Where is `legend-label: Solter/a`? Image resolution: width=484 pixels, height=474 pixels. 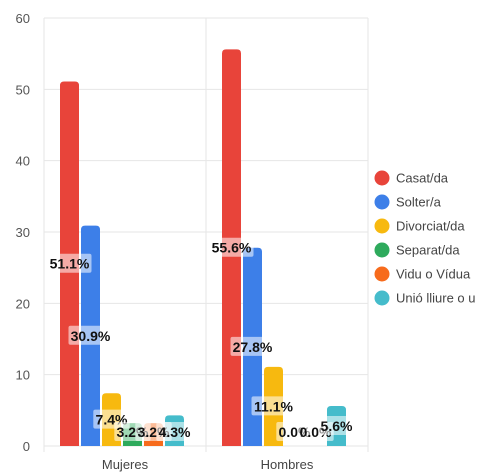 legend-label: Solter/a is located at coordinates (419, 202).